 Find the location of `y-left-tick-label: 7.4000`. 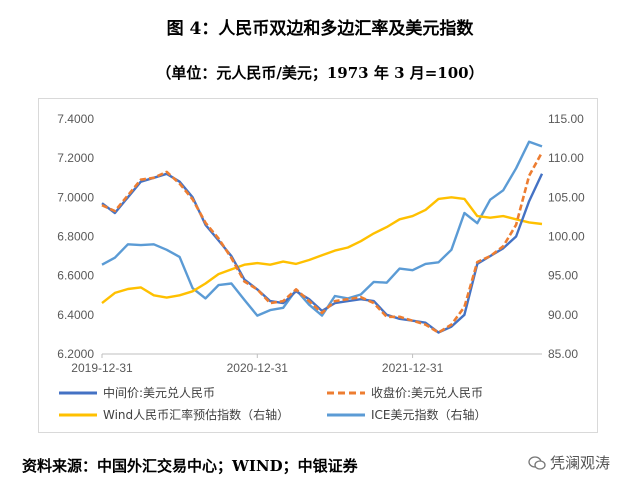

y-left-tick-label: 7.4000 is located at coordinates (75, 119).